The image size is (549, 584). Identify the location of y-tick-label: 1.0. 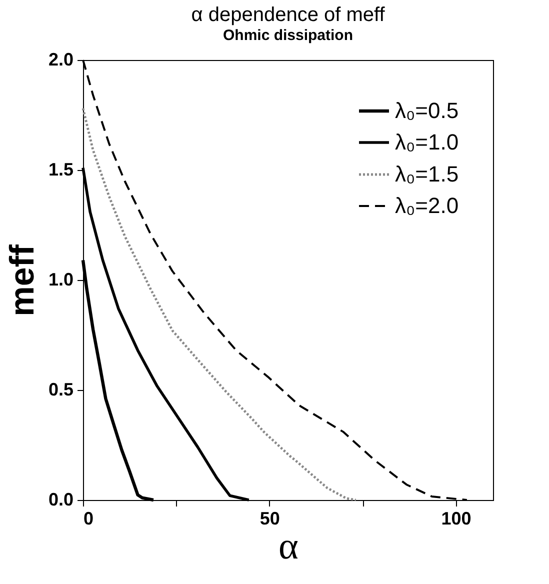
(61, 280).